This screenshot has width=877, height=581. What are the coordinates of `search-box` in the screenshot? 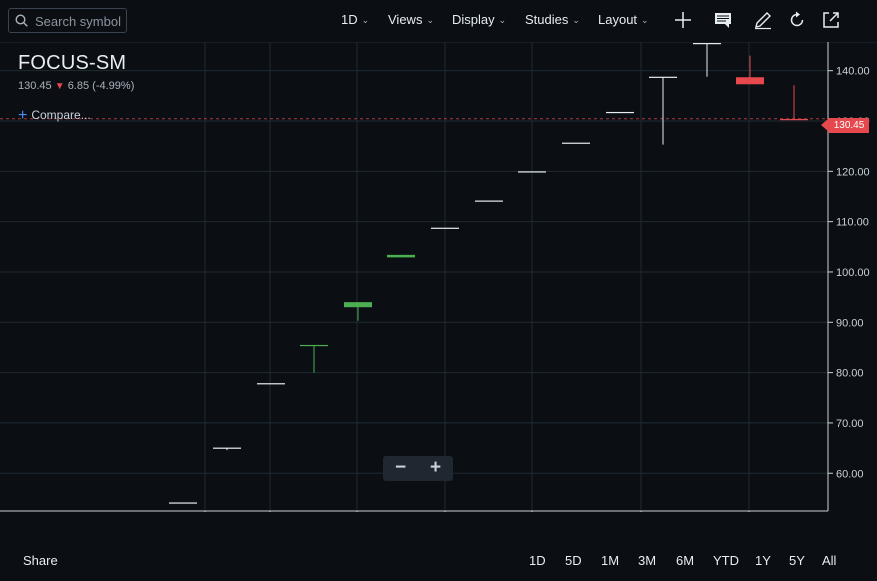 It's located at (67, 20).